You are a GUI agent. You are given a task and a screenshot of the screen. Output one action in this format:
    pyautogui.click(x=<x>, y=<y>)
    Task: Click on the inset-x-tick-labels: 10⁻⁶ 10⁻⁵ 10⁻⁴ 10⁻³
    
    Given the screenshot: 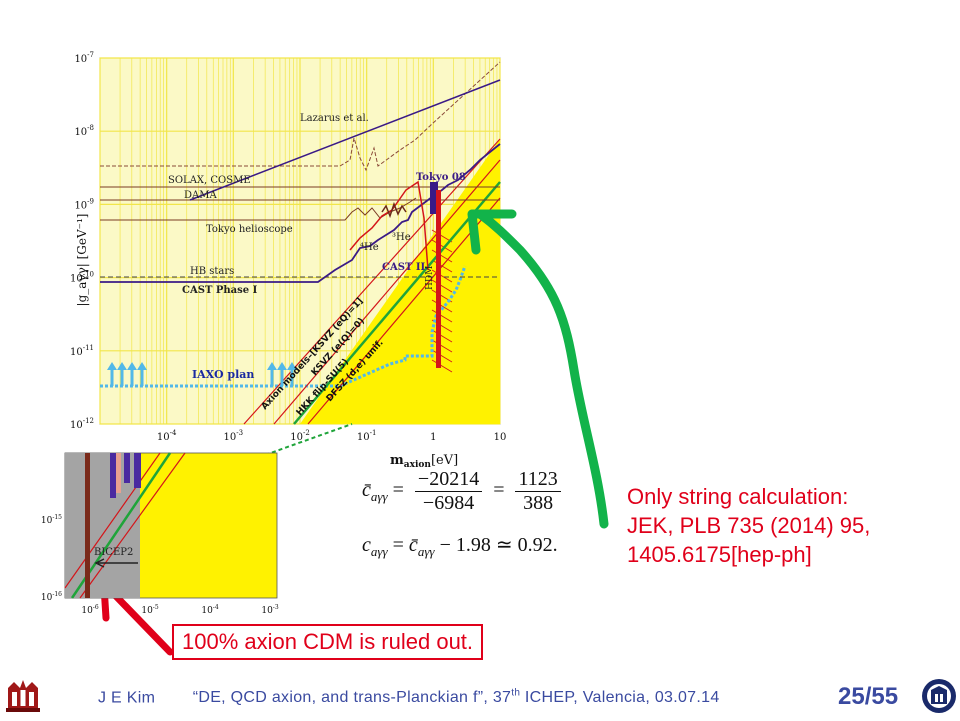 What is the action you would take?
    pyautogui.click(x=179, y=610)
    